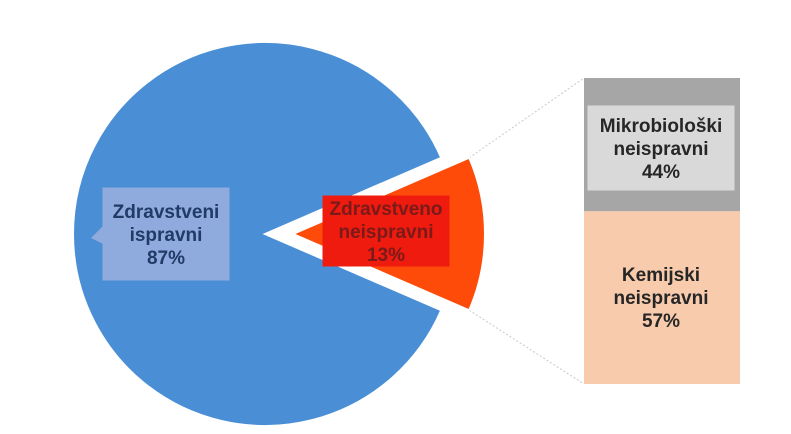 This screenshot has width=791, height=434. Describe the element at coordinates (661, 321) in the screenshot. I see `bar-segment-kemijski-neispravni-value-label: 57%` at that location.